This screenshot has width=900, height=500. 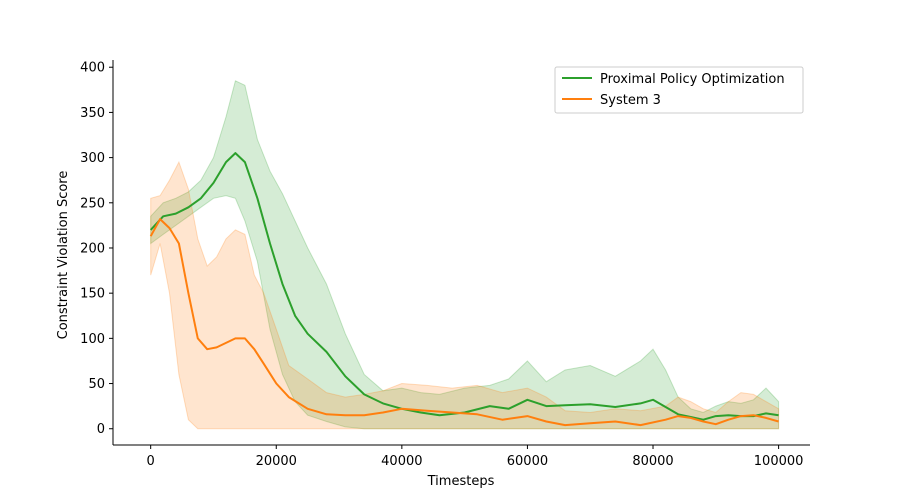 What do you see at coordinates (475, 457) in the screenshot?
I see `x-ticks: 0 20000 40000 60000 80000 100000` at bounding box center [475, 457].